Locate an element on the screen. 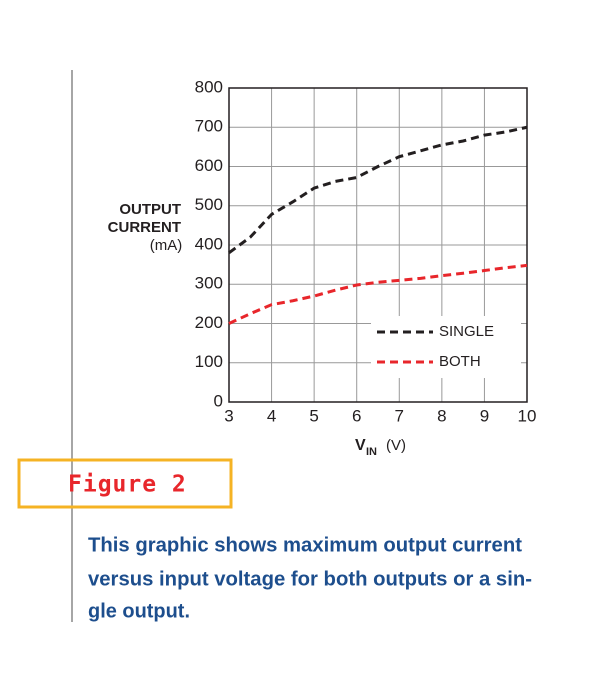 Image resolution: width=598 pixels, height=681 pixels. figure-label-box is located at coordinates (125, 483).